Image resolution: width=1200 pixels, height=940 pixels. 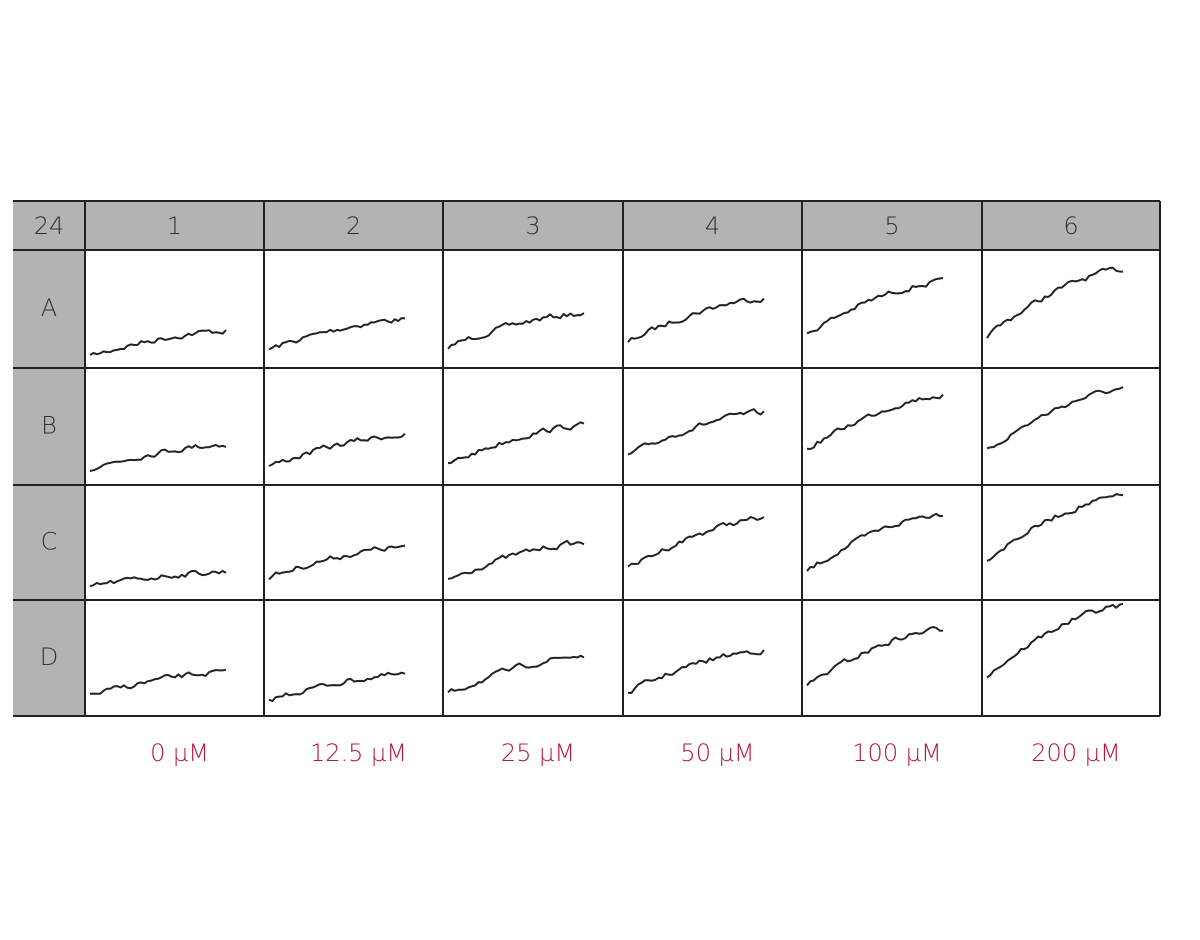 What do you see at coordinates (174, 226) in the screenshot?
I see `column-label: 1` at bounding box center [174, 226].